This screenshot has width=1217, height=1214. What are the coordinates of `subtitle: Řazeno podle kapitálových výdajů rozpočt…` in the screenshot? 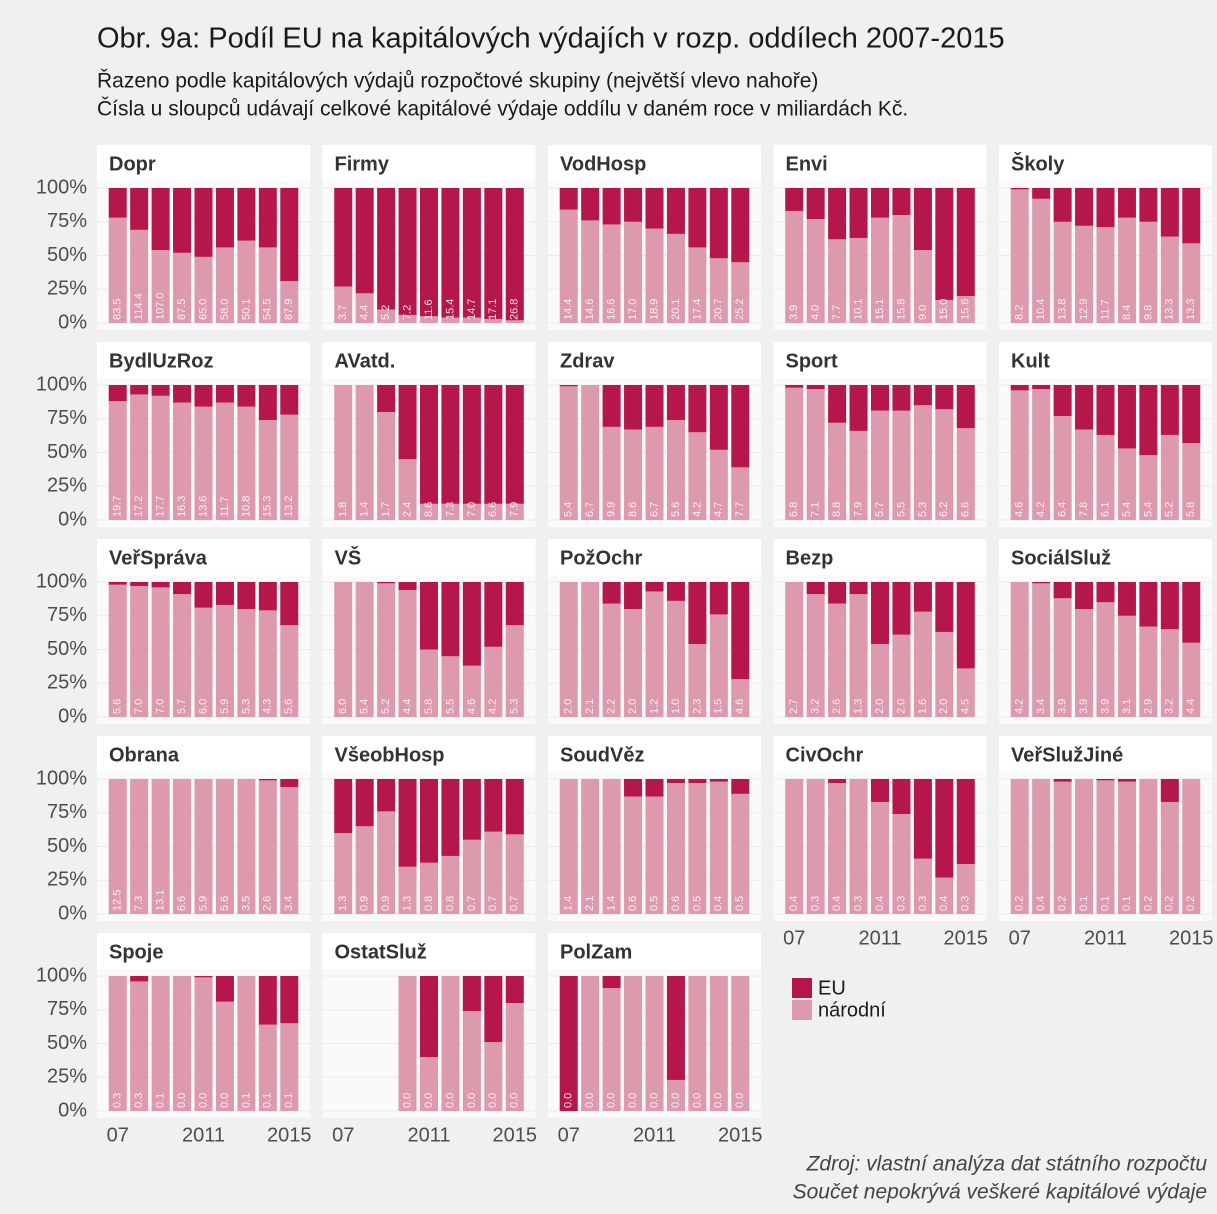 It's located at (457, 81).